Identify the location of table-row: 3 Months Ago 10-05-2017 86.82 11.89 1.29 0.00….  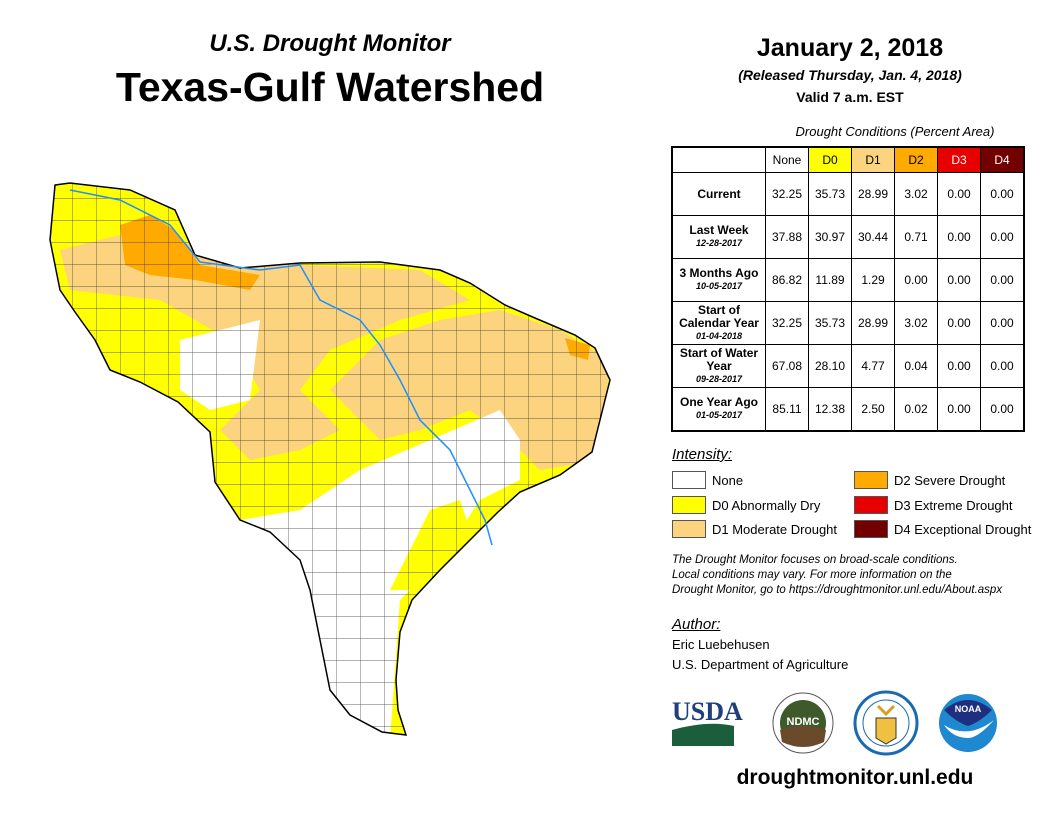
(848, 280).